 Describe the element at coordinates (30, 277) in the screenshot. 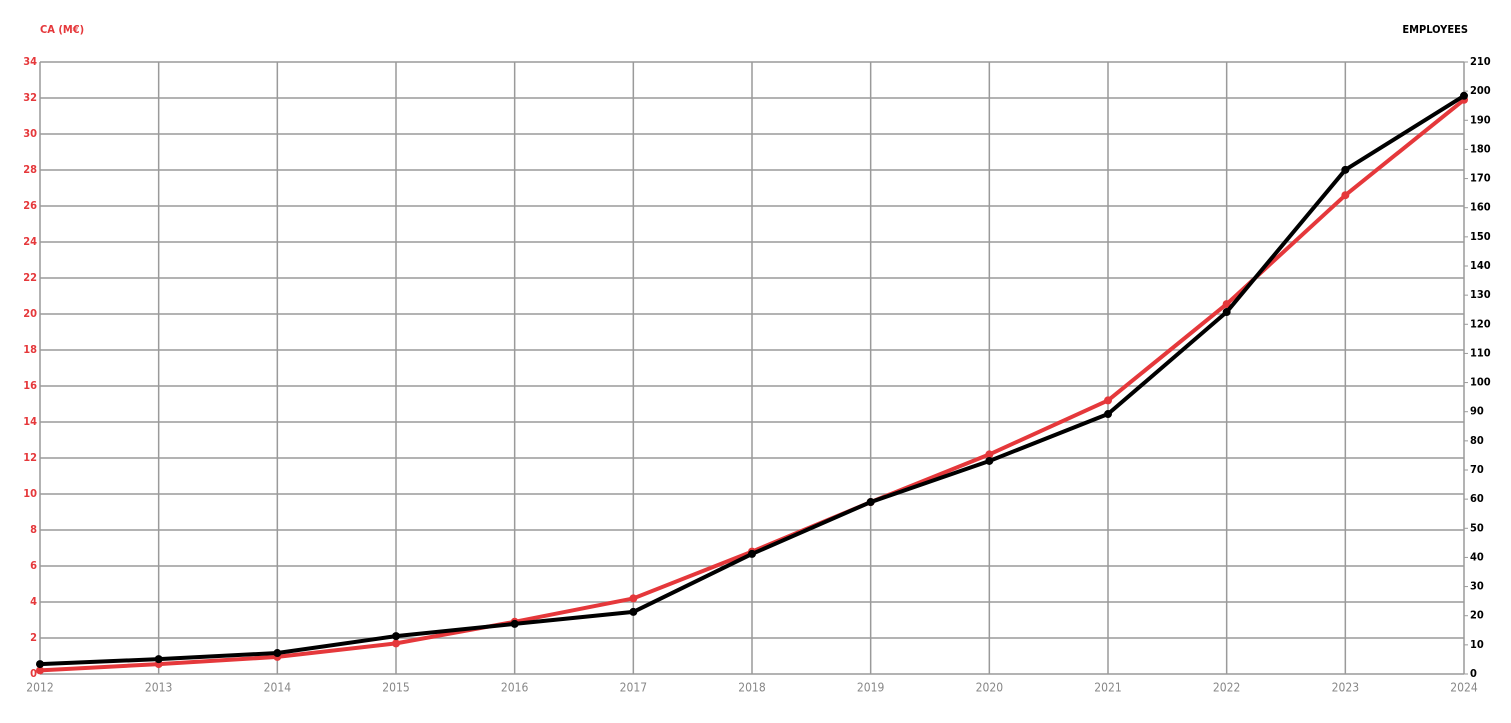

I see `y-tick-label: 22` at that location.